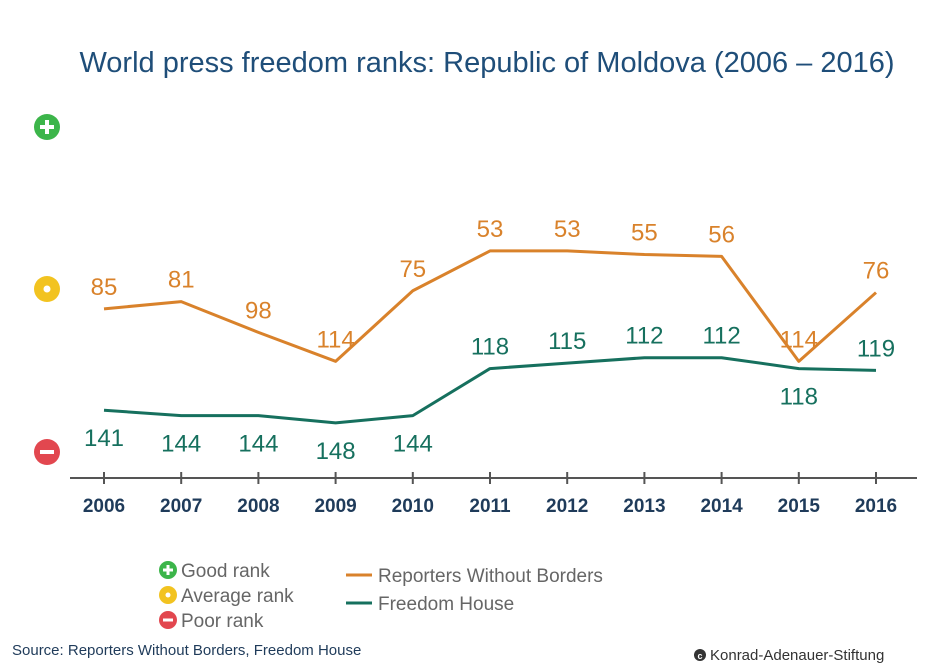 The height and width of the screenshot is (664, 939). Describe the element at coordinates (721, 234) in the screenshot. I see `data-label: 56` at that location.